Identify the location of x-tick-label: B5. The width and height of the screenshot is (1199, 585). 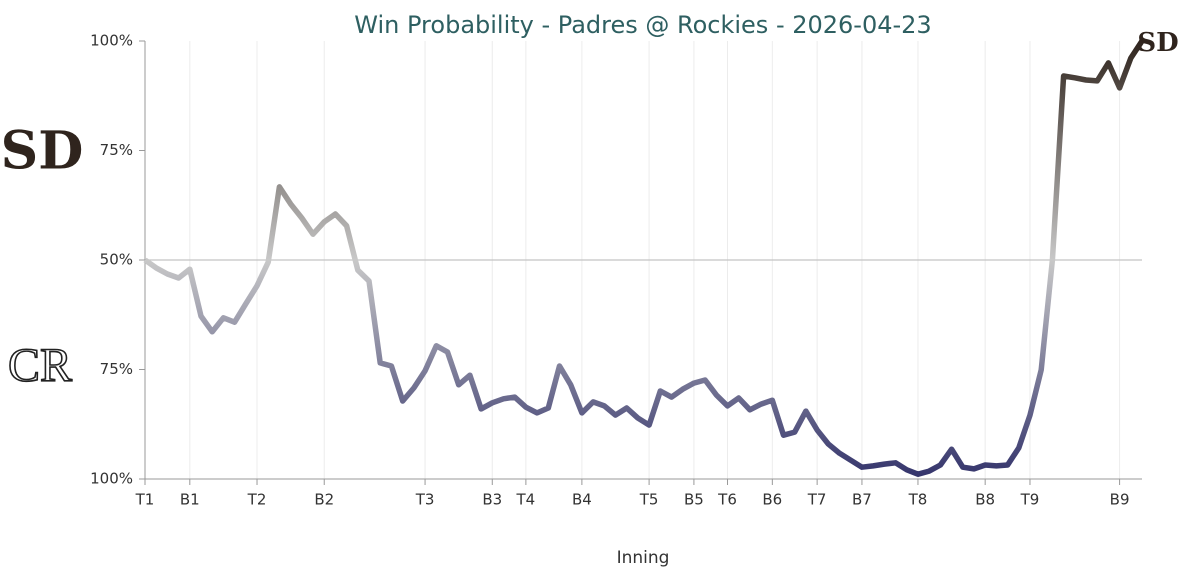
(694, 500).